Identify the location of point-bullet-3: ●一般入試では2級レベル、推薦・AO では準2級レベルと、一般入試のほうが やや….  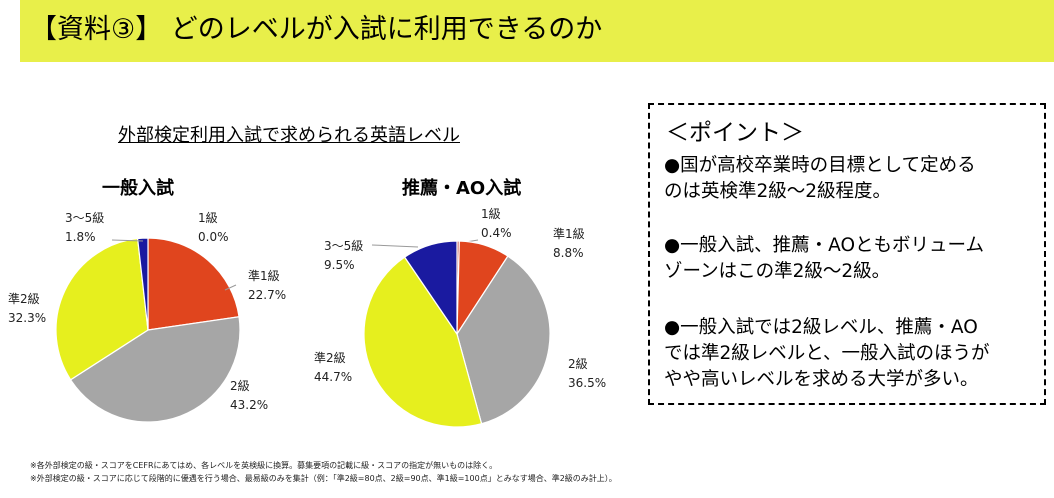
(852, 354).